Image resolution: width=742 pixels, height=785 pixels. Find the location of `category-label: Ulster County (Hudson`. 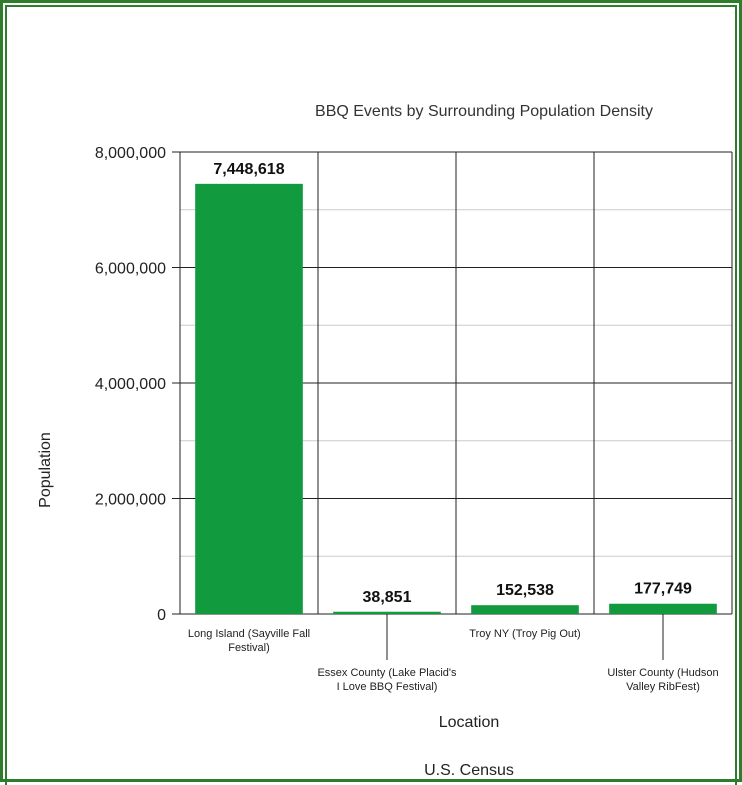

category-label: Ulster County (Hudson is located at coordinates (662, 673).